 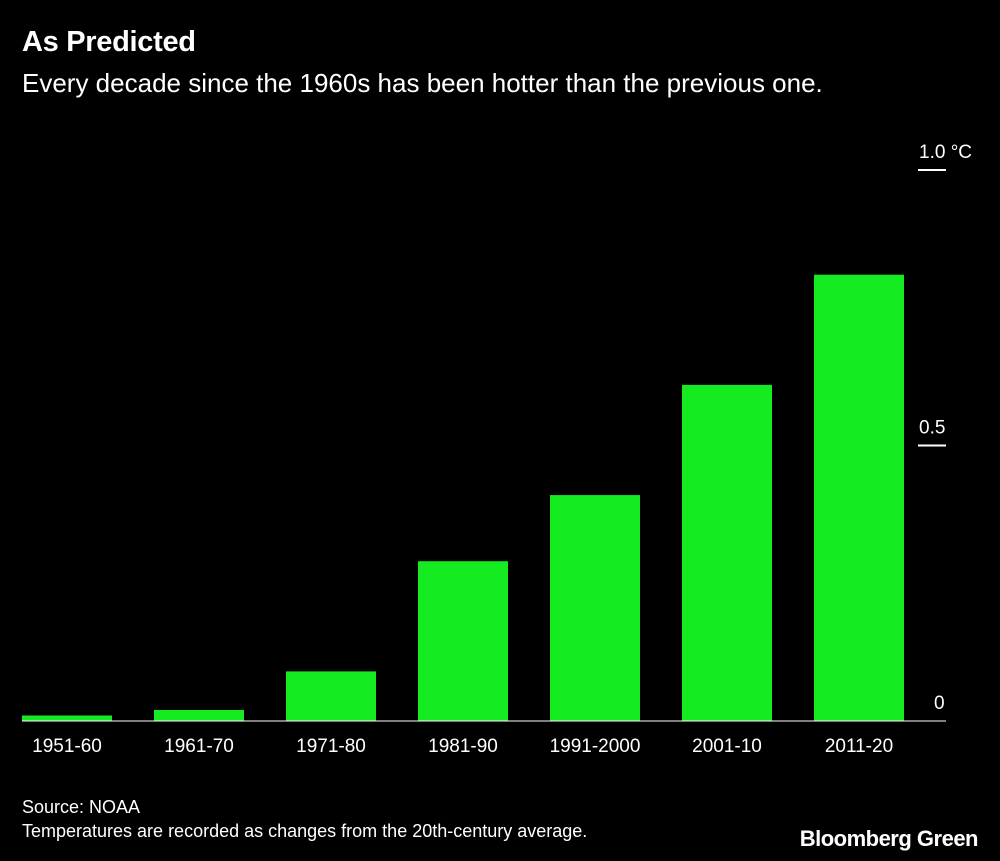 What do you see at coordinates (859, 746) in the screenshot?
I see `x-tick-label: 2011-20` at bounding box center [859, 746].